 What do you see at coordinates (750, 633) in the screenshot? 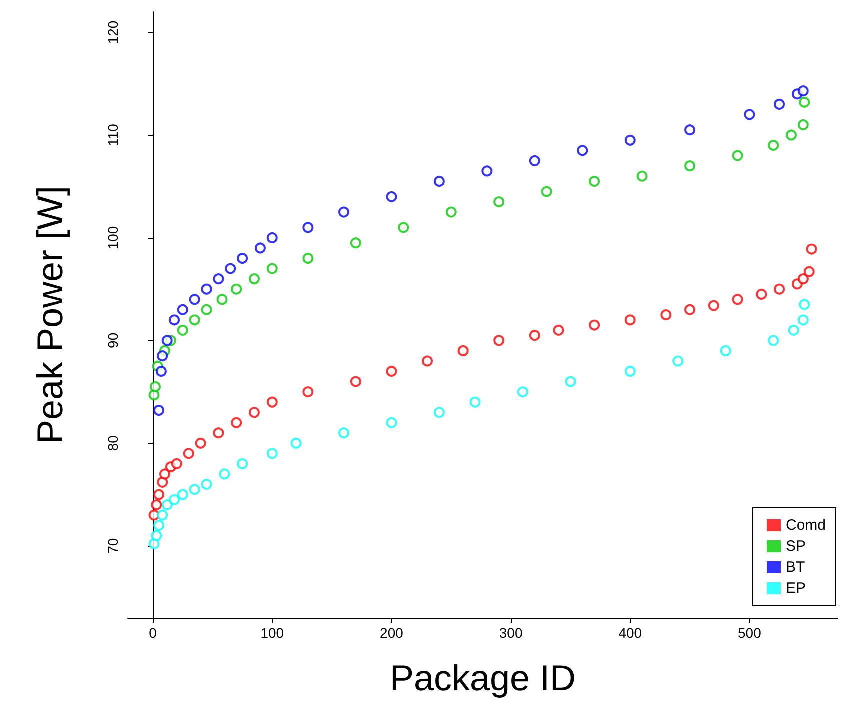
I see `x-tick-label: 500` at bounding box center [750, 633].